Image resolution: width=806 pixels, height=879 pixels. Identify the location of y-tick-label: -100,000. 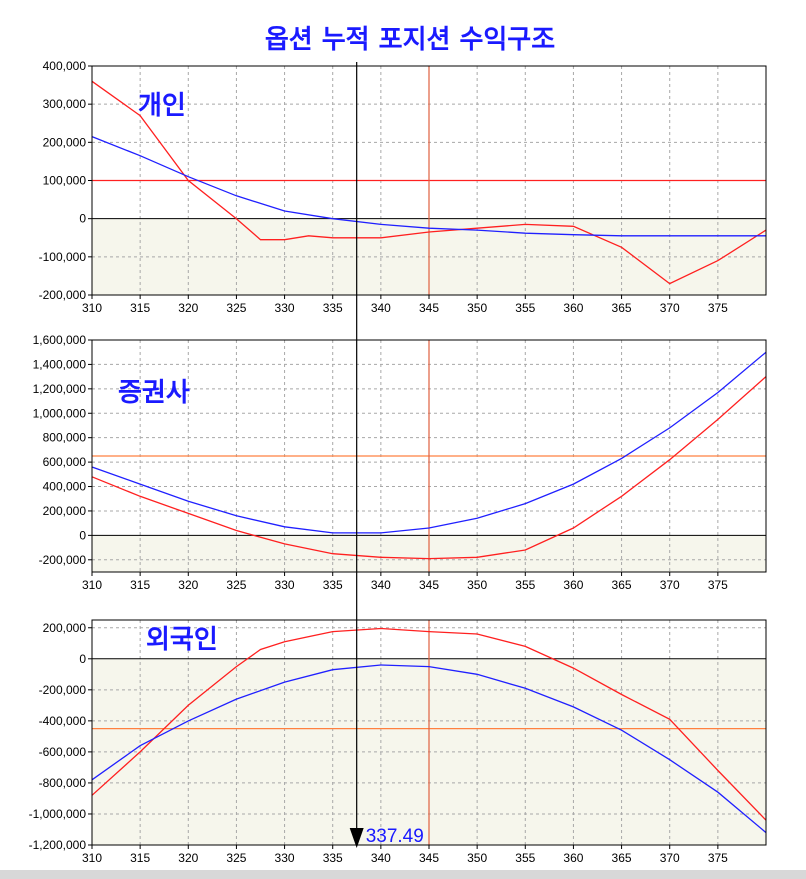
(63, 257).